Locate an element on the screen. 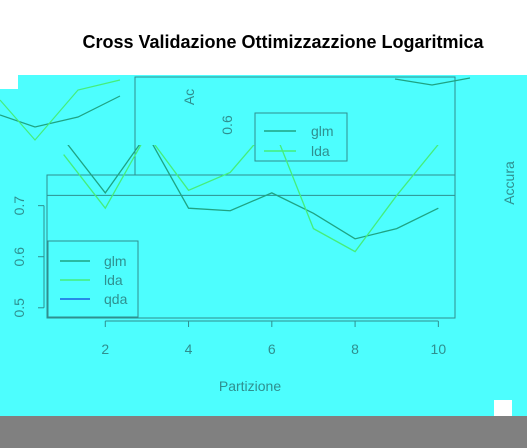 Image resolution: width=527 pixels, height=448 pixels. ghost-line-lda is located at coordinates (60, 110).